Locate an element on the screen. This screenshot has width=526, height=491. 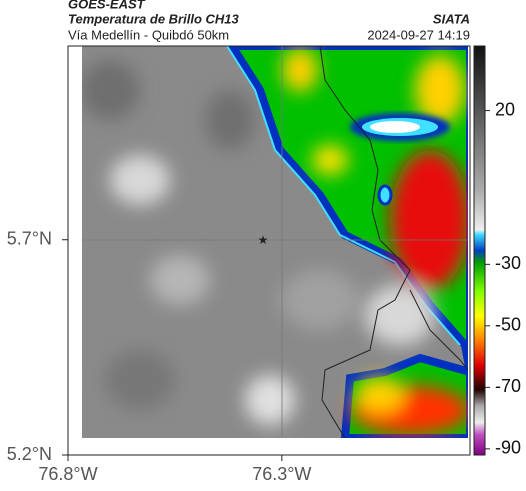
timestamp: 2024-09-27 14:19 is located at coordinates (418, 34).